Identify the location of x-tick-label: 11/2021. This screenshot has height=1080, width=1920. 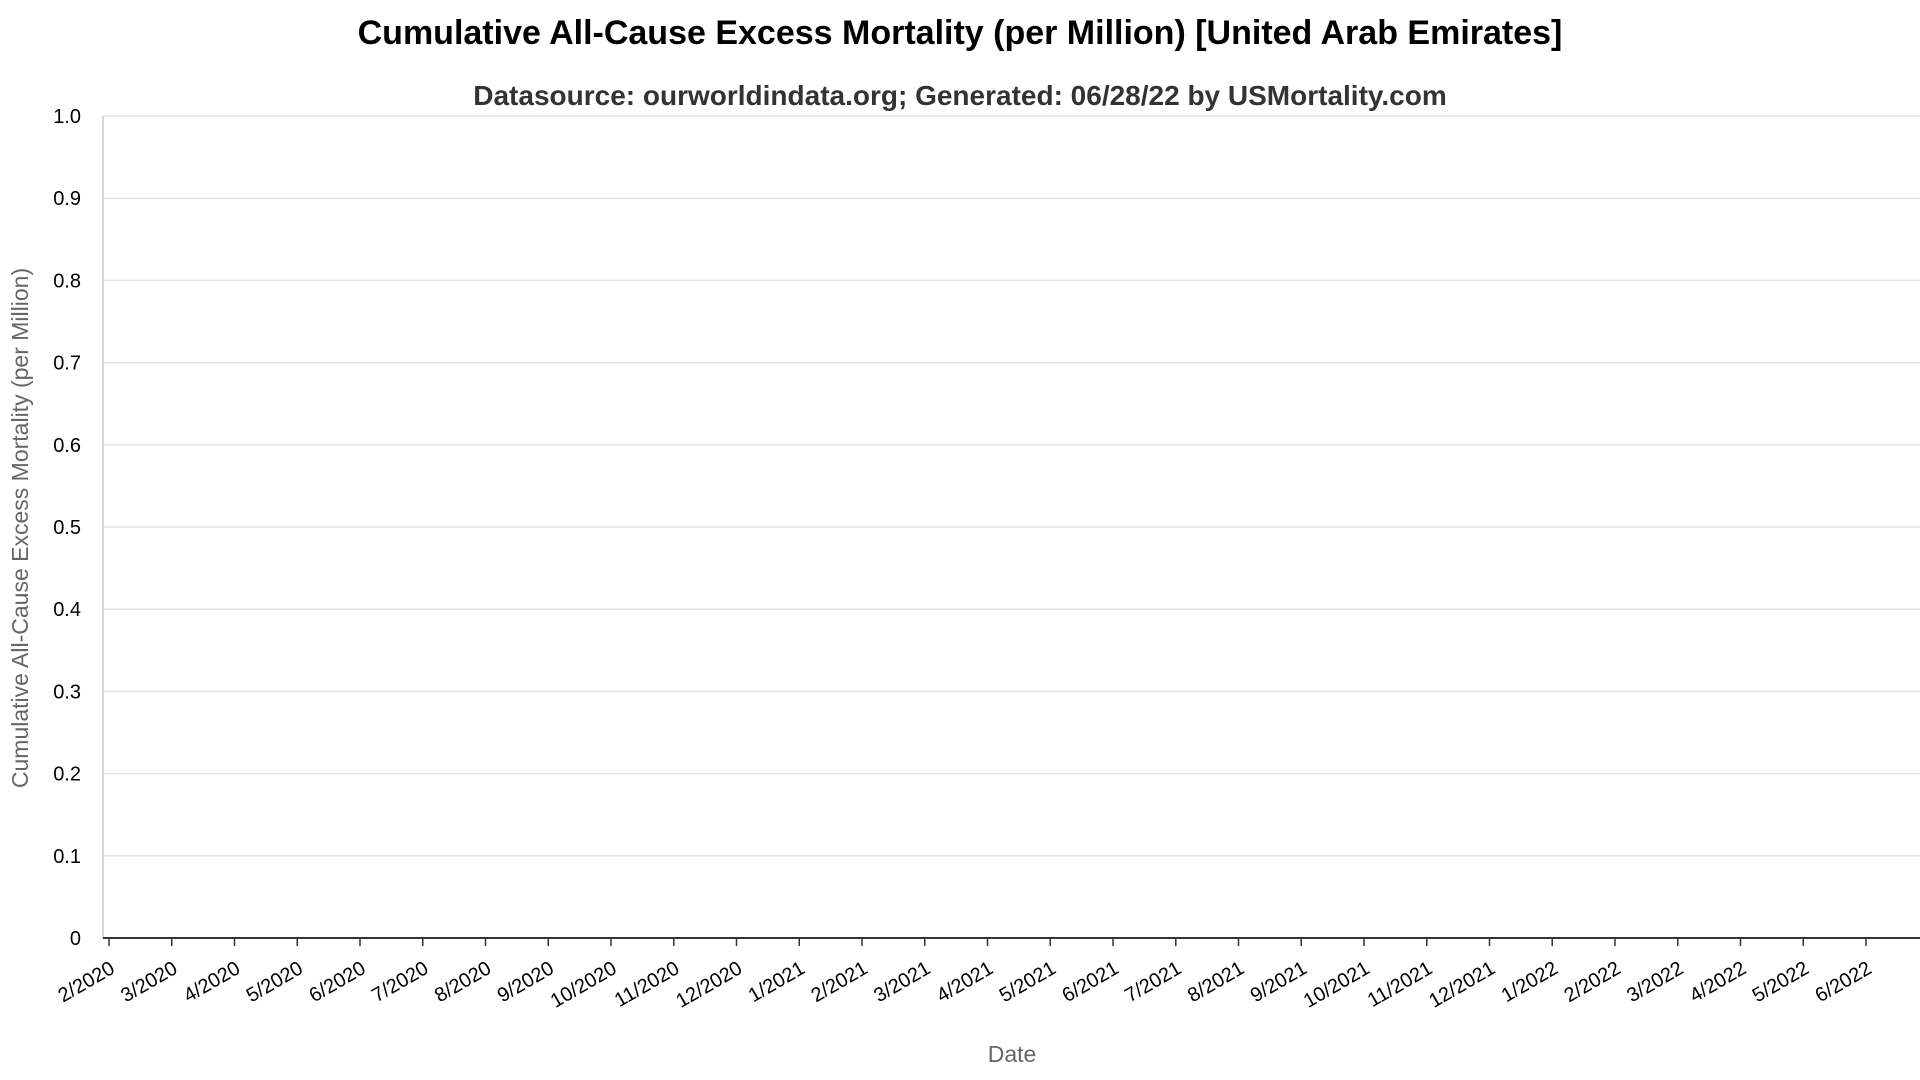
(1400, 984).